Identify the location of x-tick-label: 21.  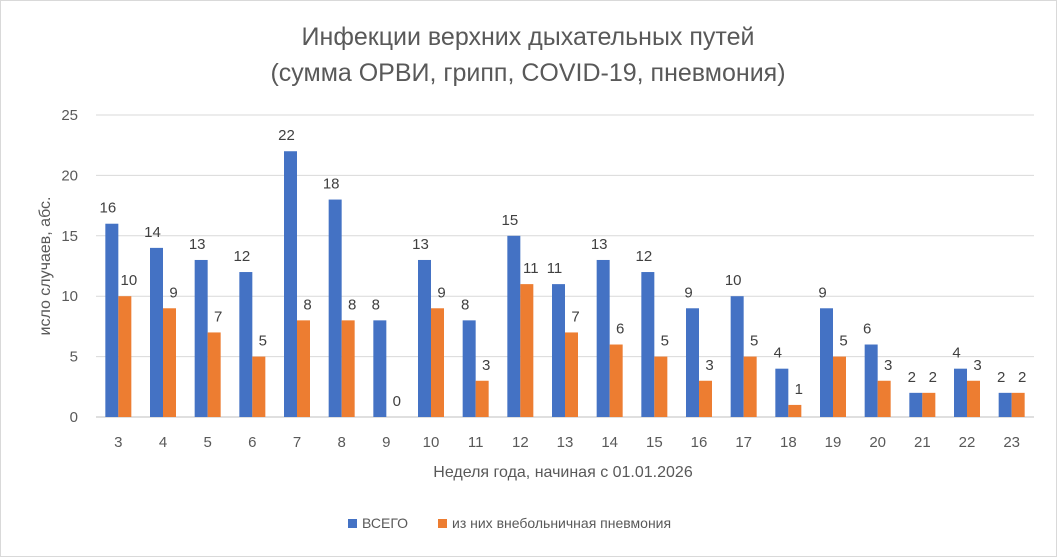
(922, 442).